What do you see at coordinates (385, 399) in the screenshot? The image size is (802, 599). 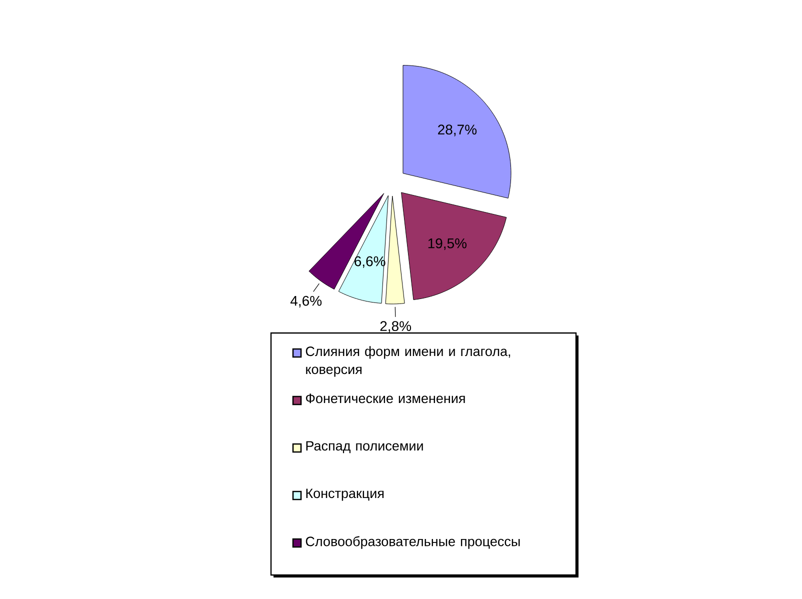 I see `legend-label: Фонетические изменения` at bounding box center [385, 399].